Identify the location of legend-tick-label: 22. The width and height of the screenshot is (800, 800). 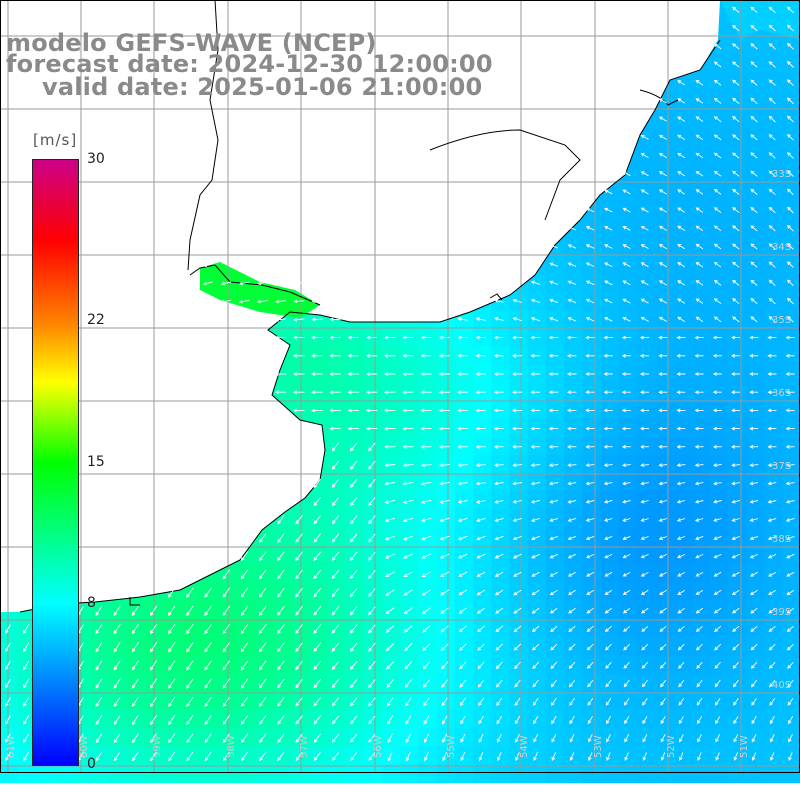
(96, 320).